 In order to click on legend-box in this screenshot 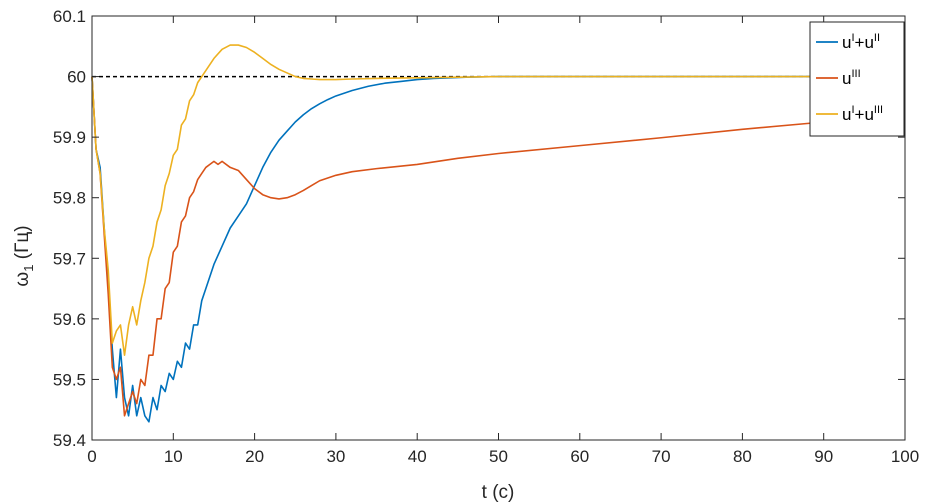, I will do `click(857, 79)`.